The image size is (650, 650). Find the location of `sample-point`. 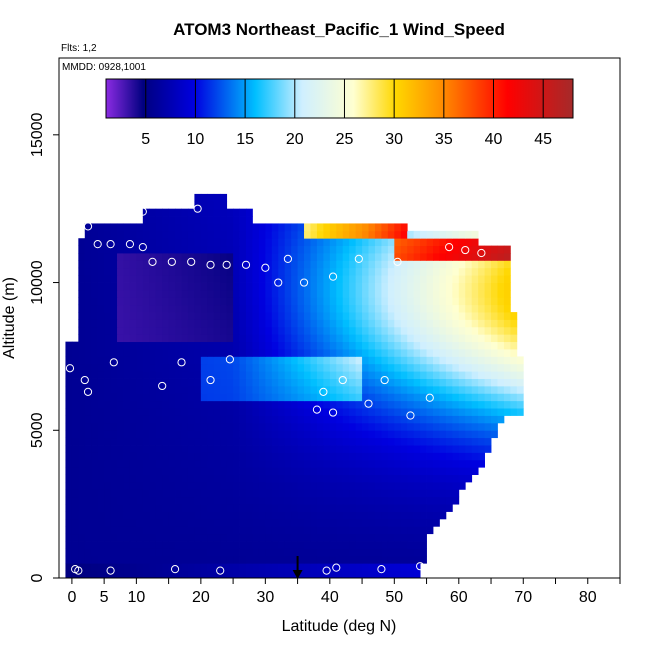

sample-point is located at coordinates (246, 264).